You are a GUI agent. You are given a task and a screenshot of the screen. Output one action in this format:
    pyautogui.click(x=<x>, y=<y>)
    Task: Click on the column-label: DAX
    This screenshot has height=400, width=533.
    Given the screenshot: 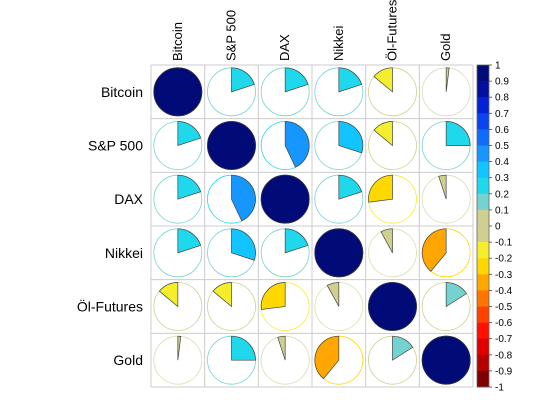 What is the action you would take?
    pyautogui.click(x=284, y=47)
    